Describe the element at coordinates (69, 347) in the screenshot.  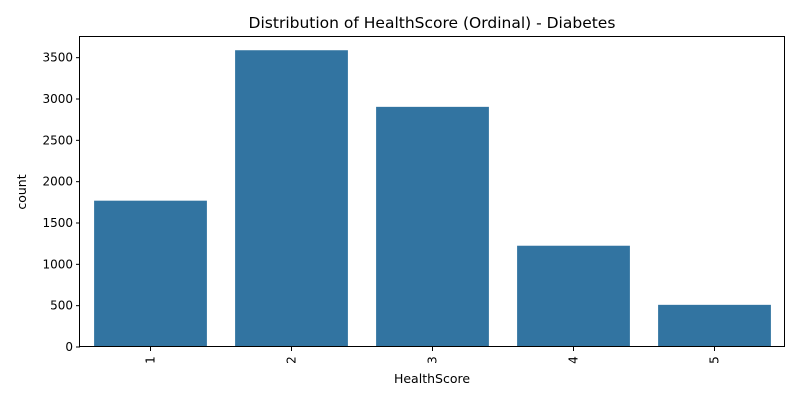
I see `y-tick-label: 0` at that location.